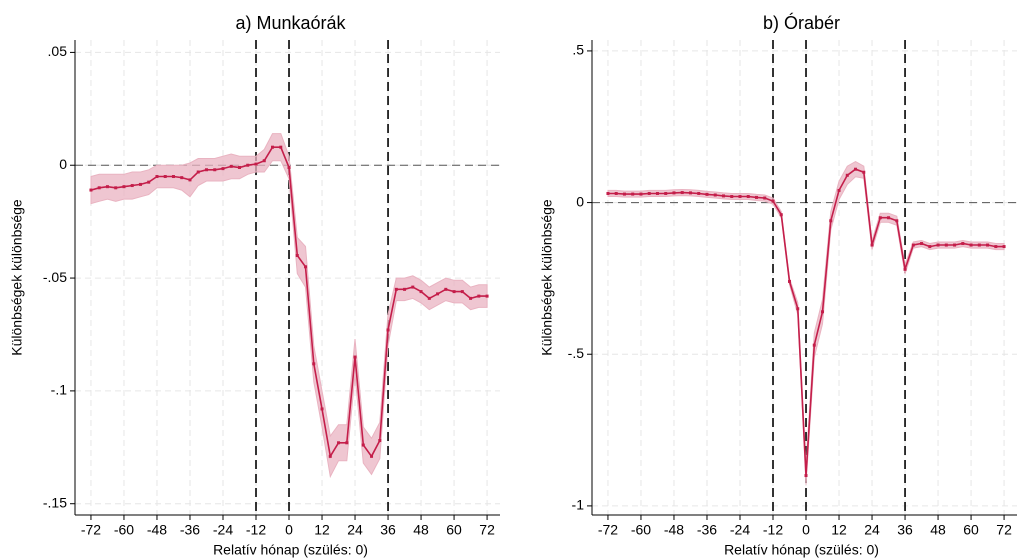  I want to click on y-tick-label: .05, so click(58, 51).